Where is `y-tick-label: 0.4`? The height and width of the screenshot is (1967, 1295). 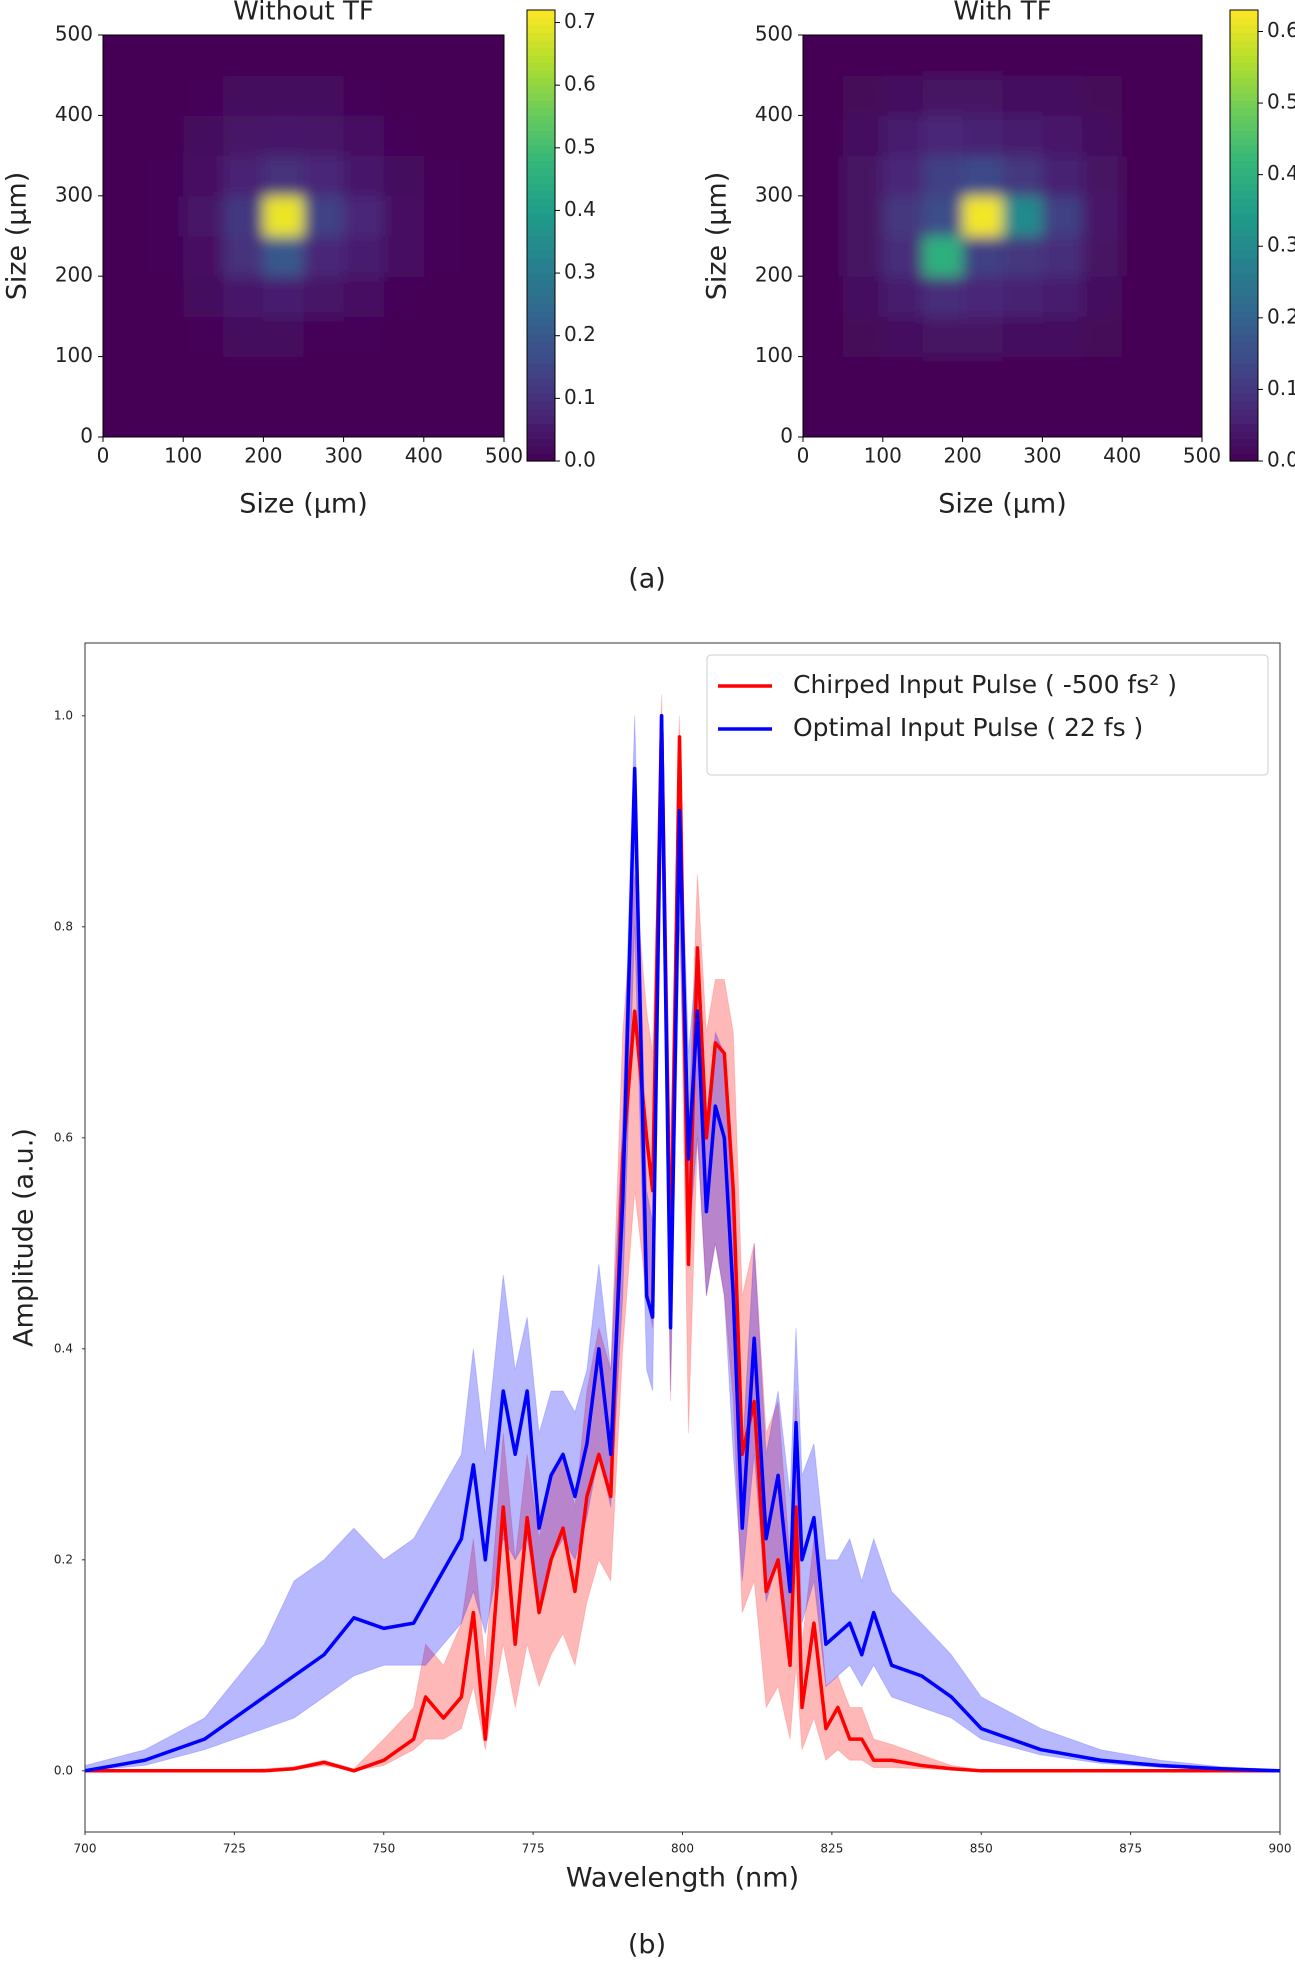 y-tick-label: 0.4 is located at coordinates (63, 1348).